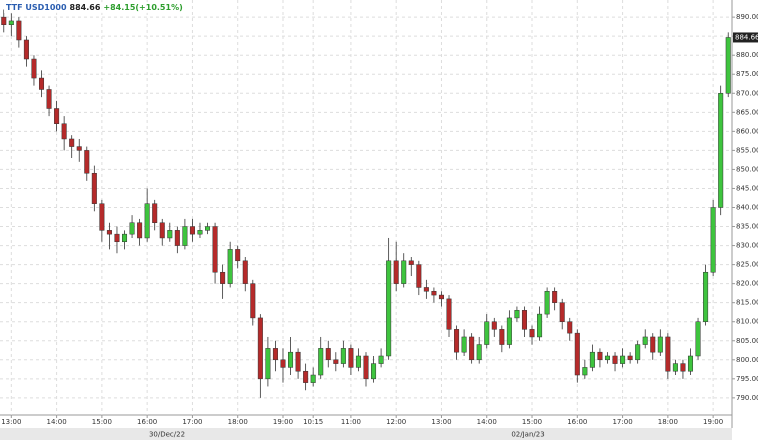 This screenshot has width=758, height=440. I want to click on x-tick-label: 17:00, so click(192, 422).